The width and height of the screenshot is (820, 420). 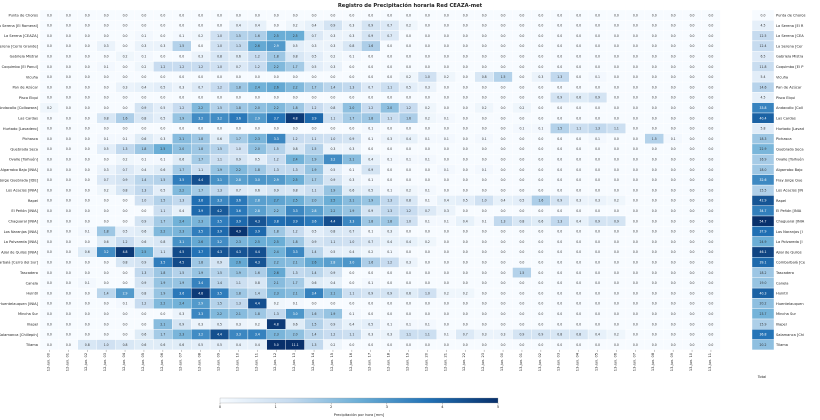 I want to click on x-tick-label: 12-jun. 23, so click(x=483, y=362).